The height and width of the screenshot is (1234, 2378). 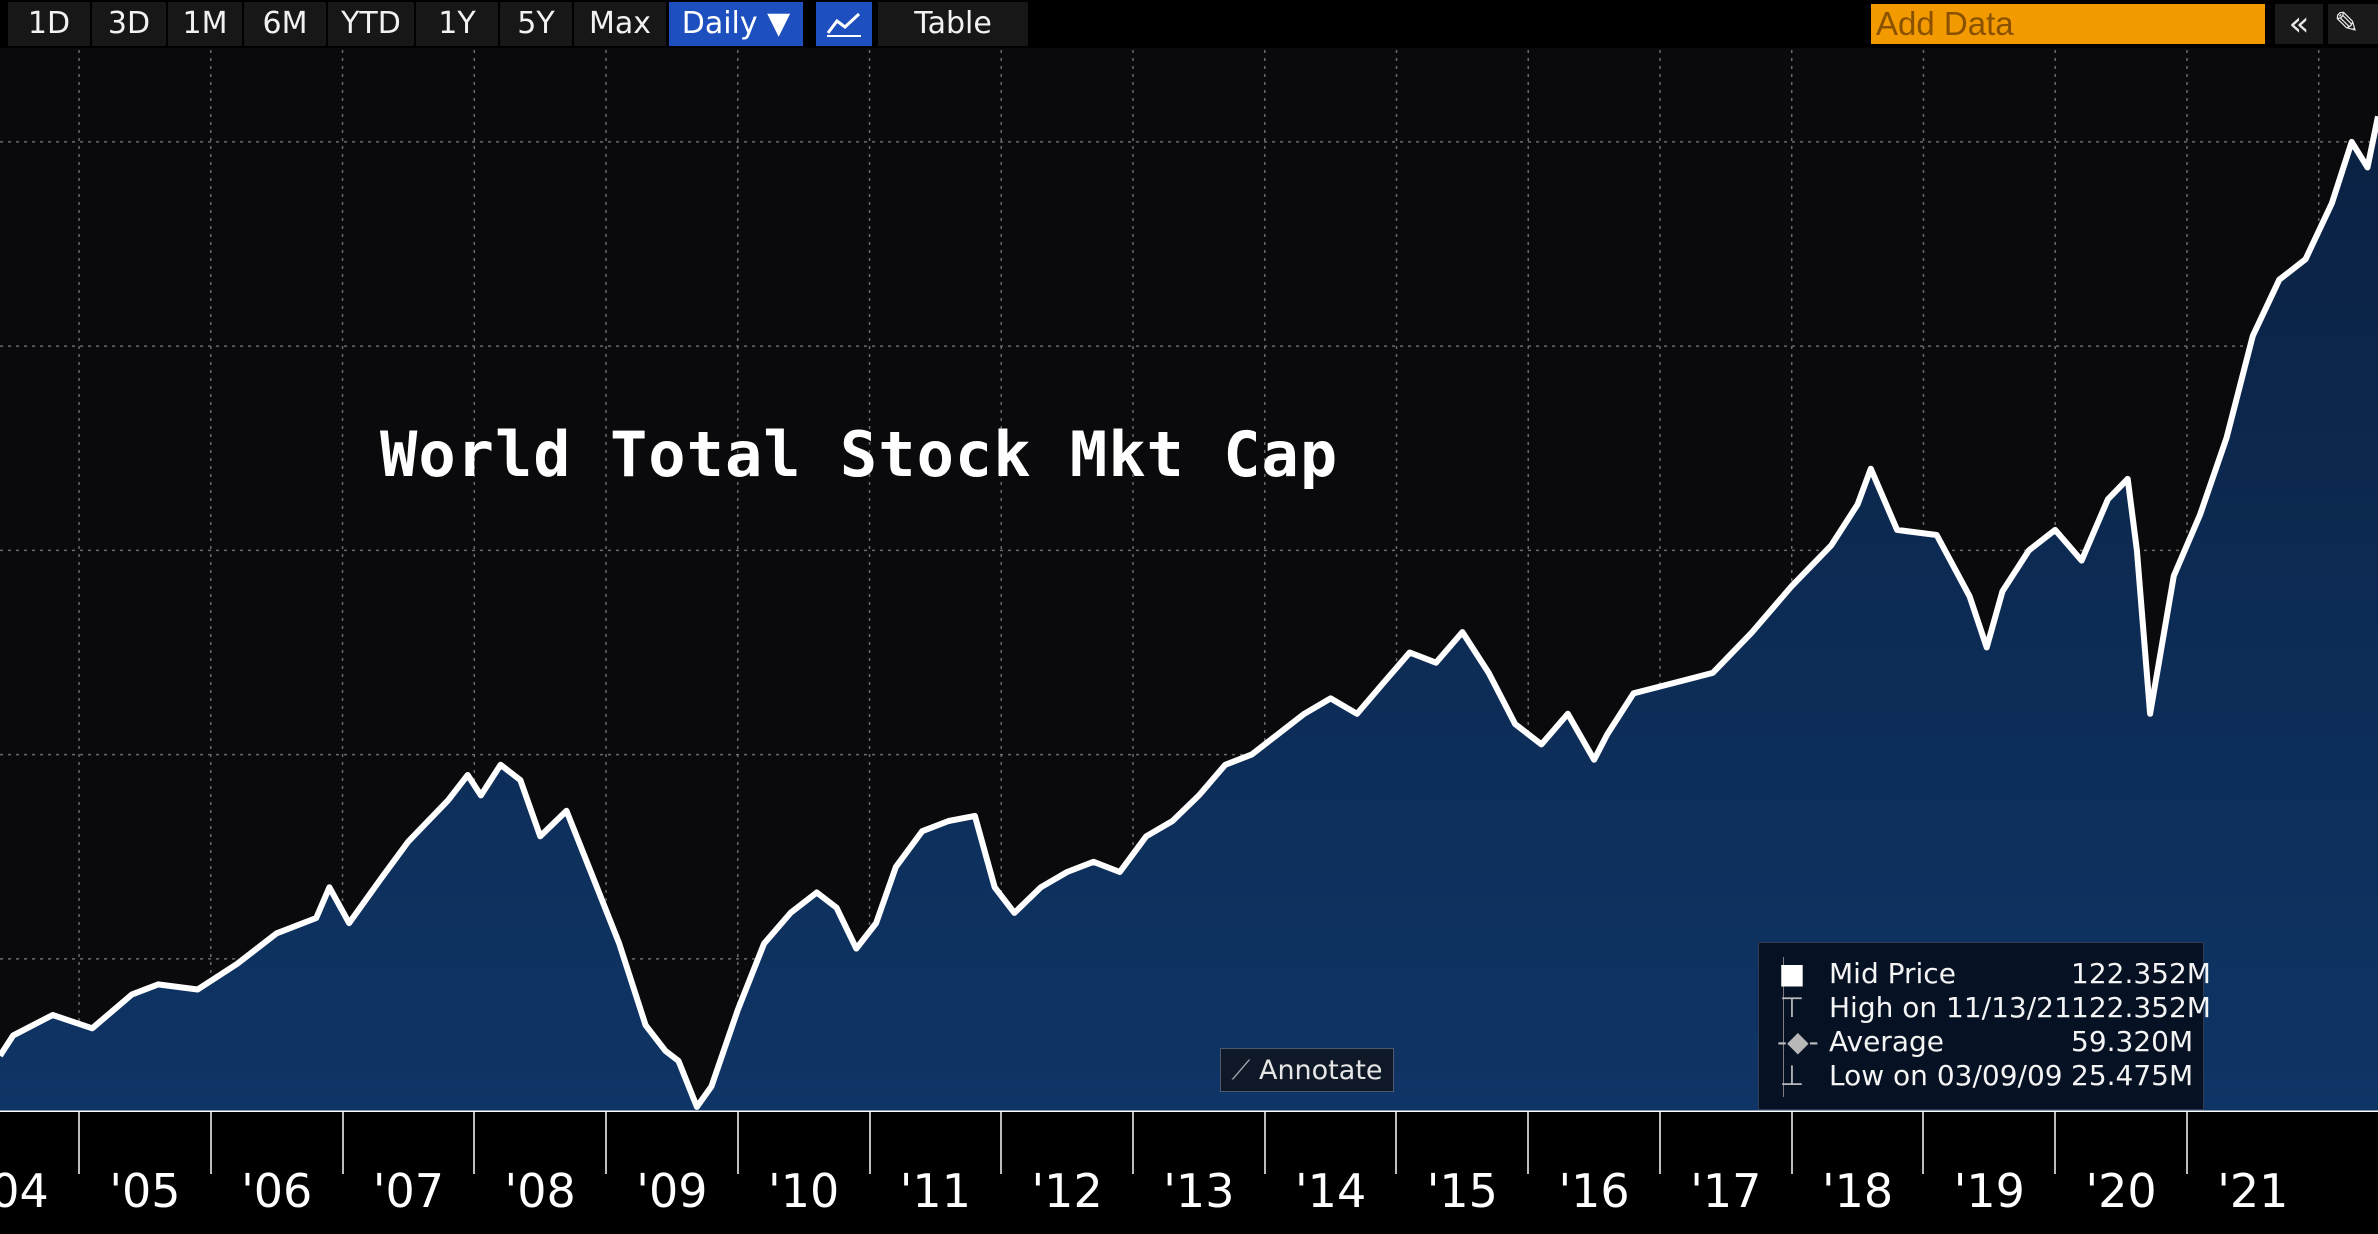 What do you see at coordinates (1989, 1191) in the screenshot?
I see `x-tick-label: '19` at bounding box center [1989, 1191].